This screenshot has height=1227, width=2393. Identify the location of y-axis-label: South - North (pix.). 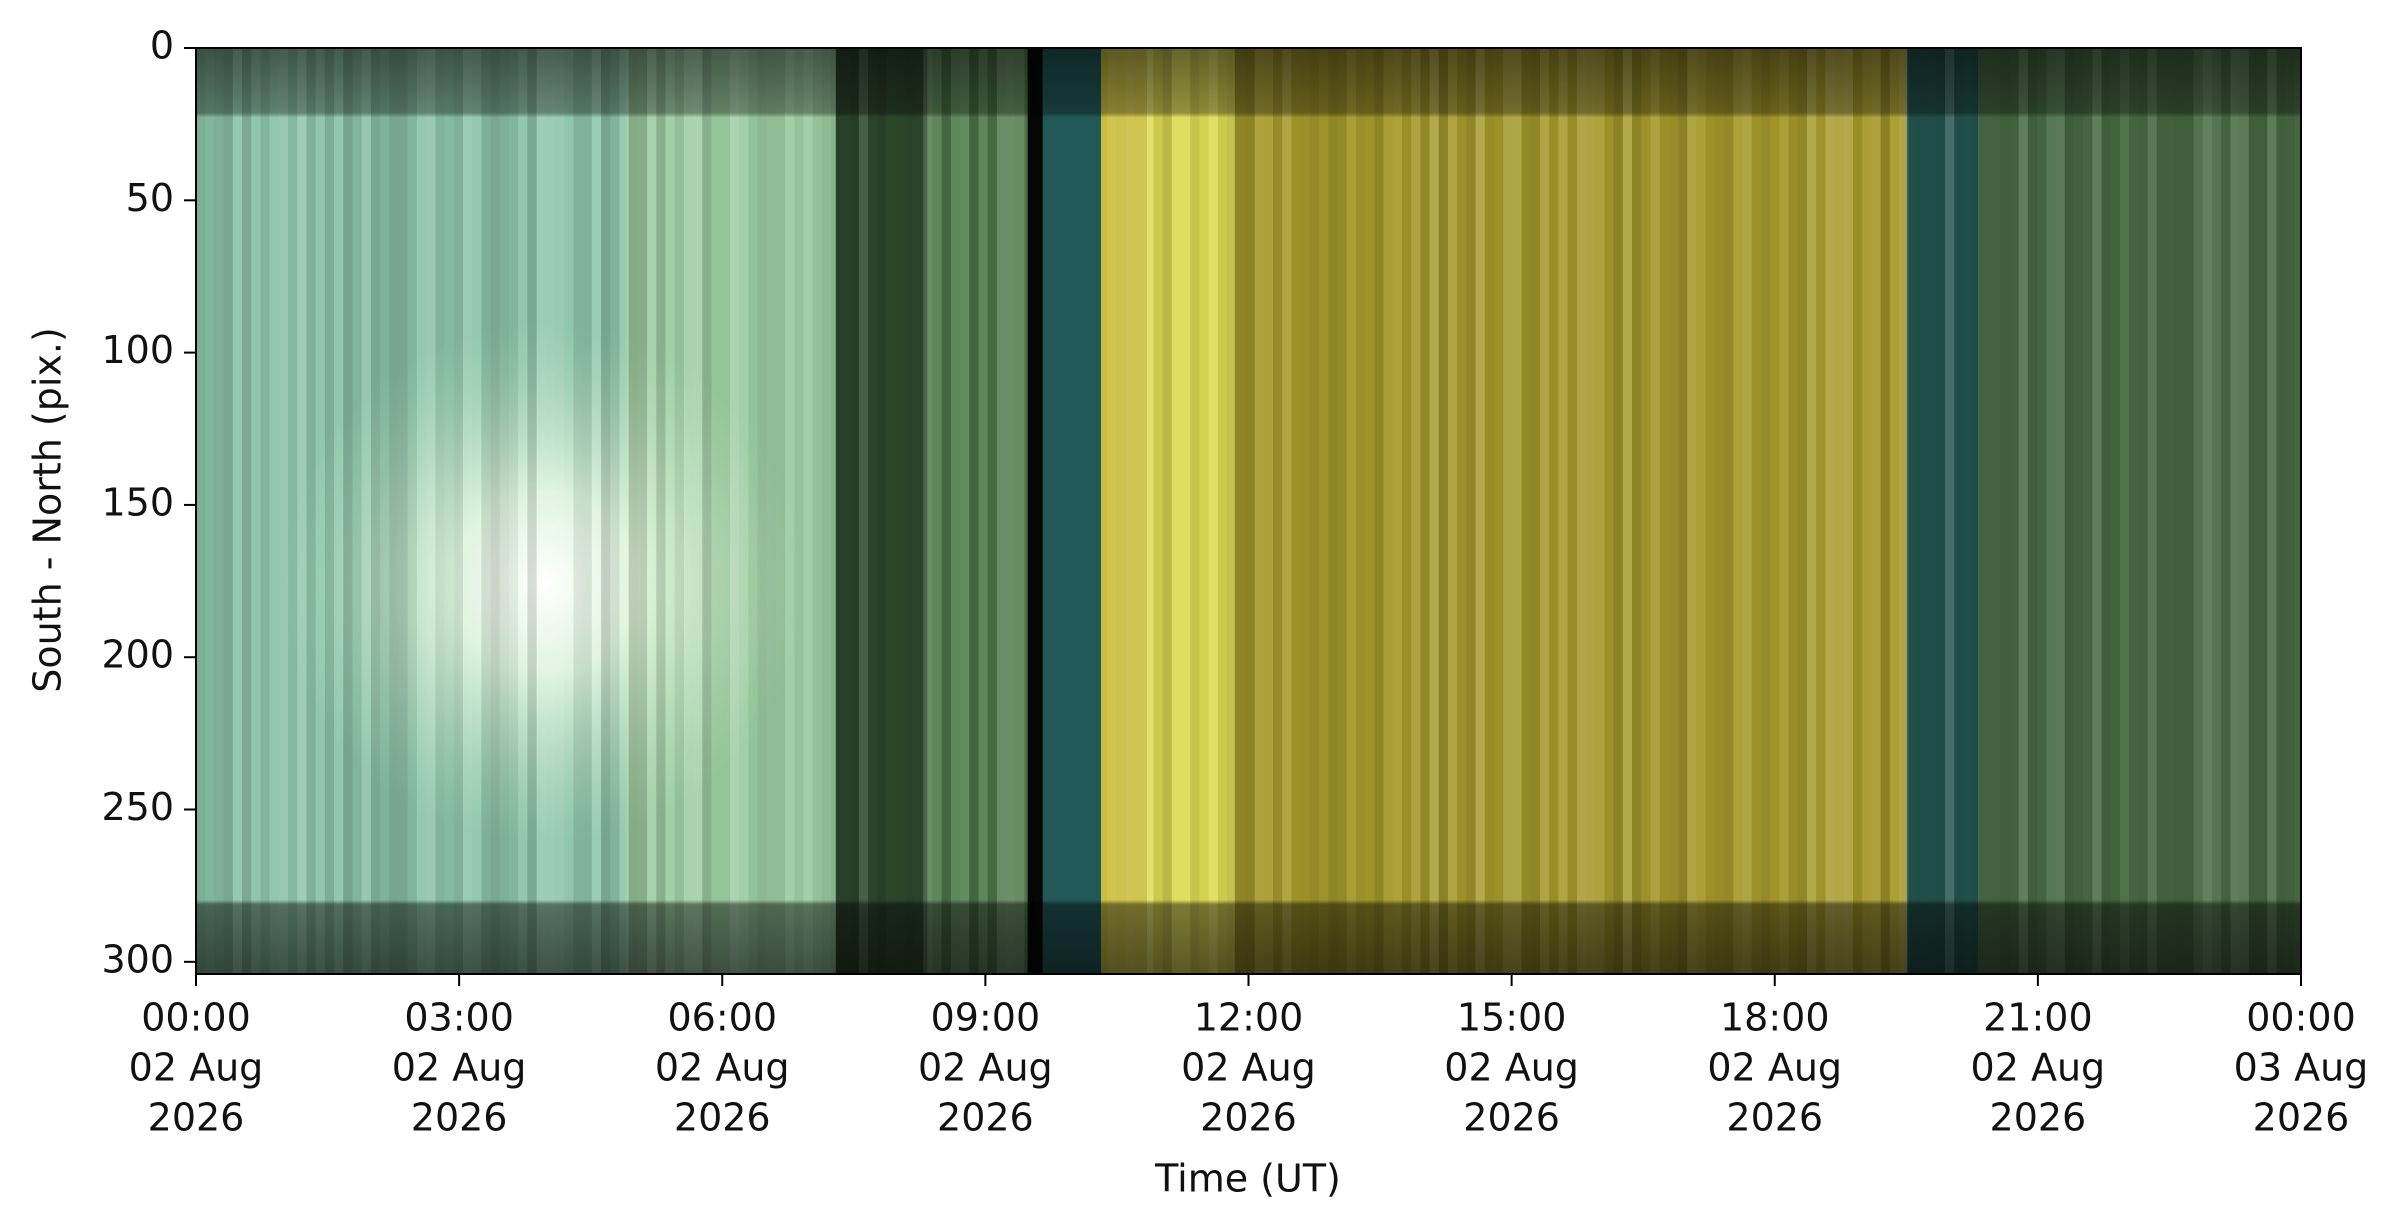
(48, 510).